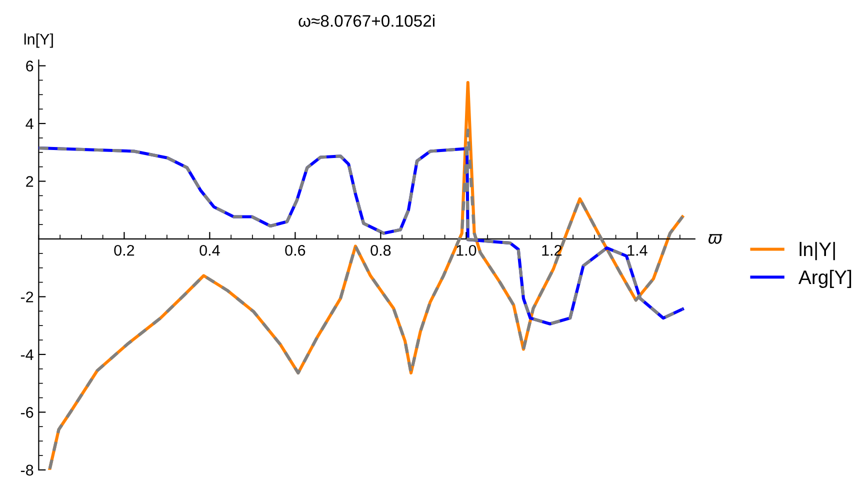  I want to click on legend-label: Arg[Y], so click(825, 279).